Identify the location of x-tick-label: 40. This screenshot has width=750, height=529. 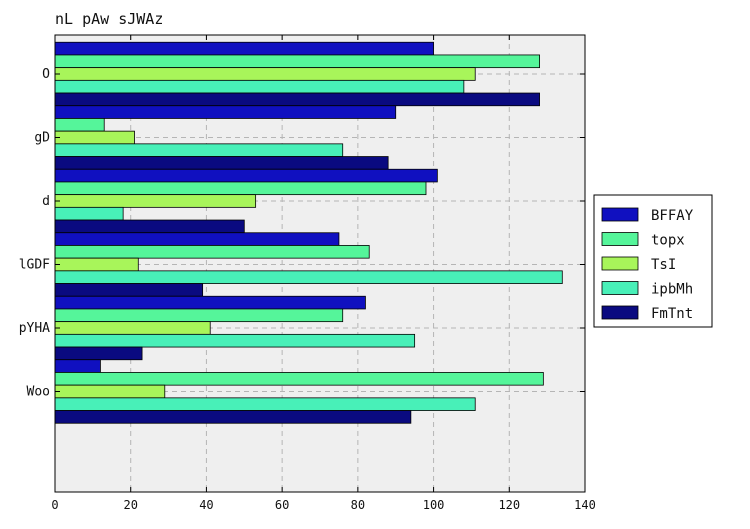
(206, 505).